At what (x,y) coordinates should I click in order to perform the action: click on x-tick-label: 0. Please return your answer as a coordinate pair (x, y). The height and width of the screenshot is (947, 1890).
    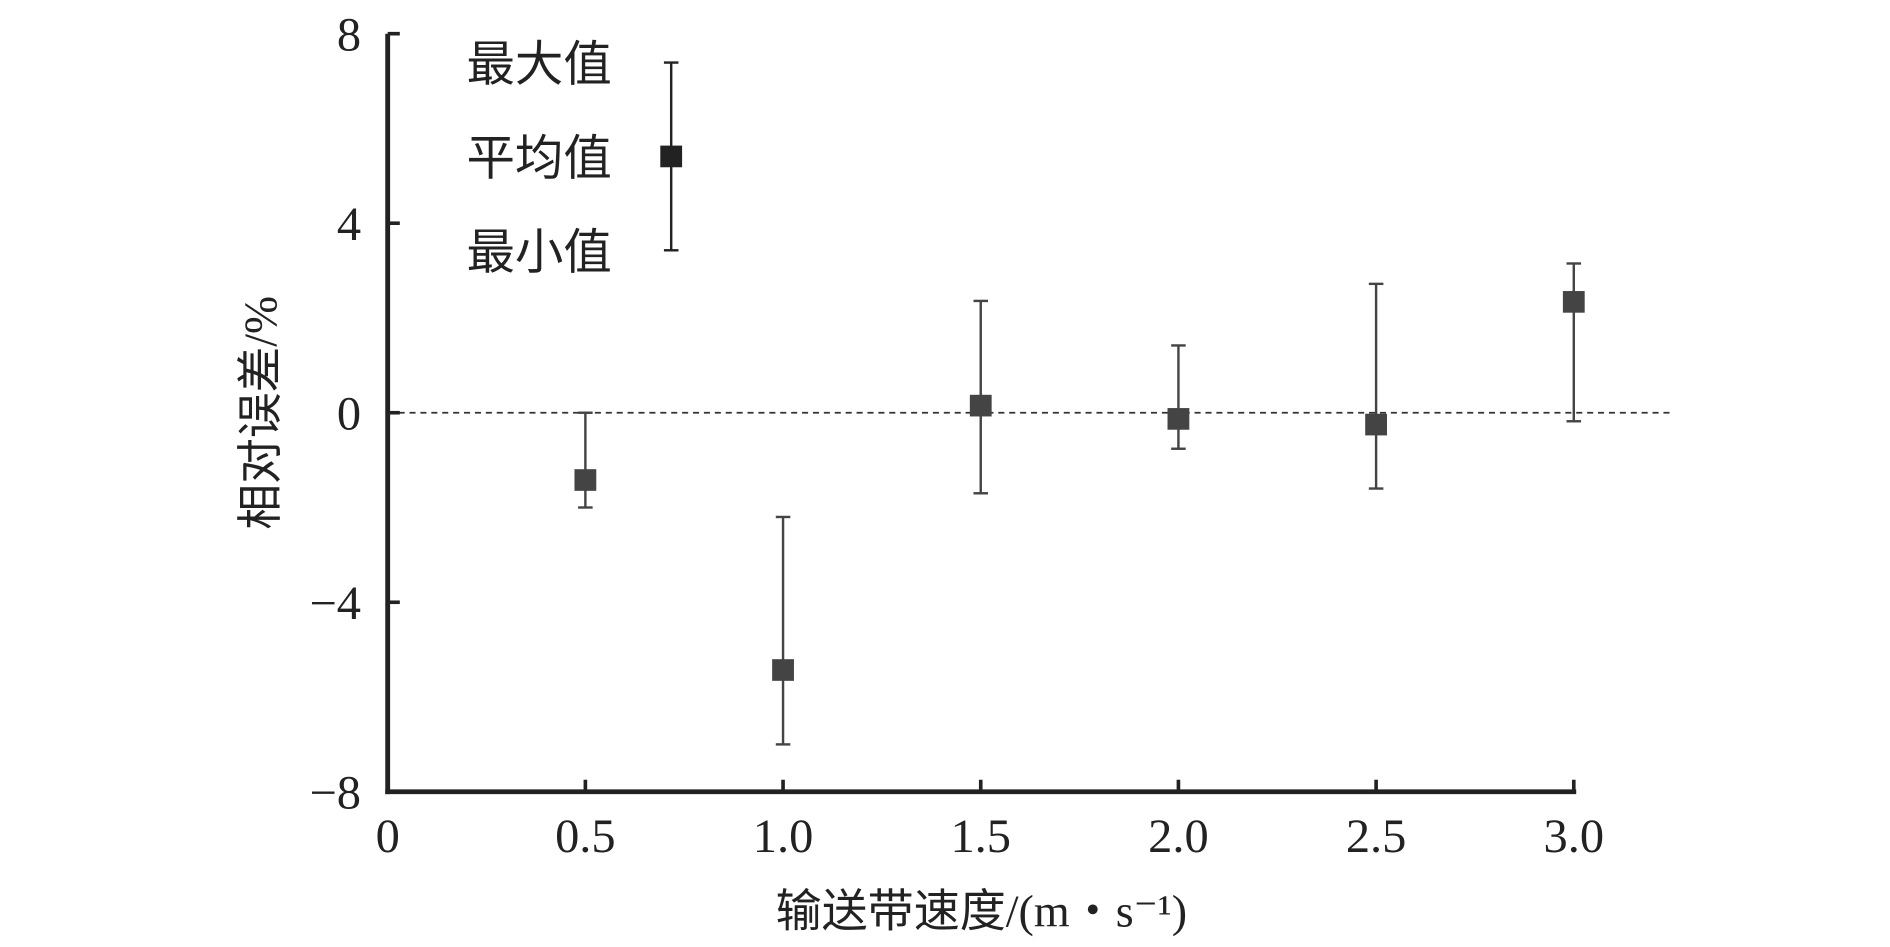
    Looking at the image, I should click on (388, 836).